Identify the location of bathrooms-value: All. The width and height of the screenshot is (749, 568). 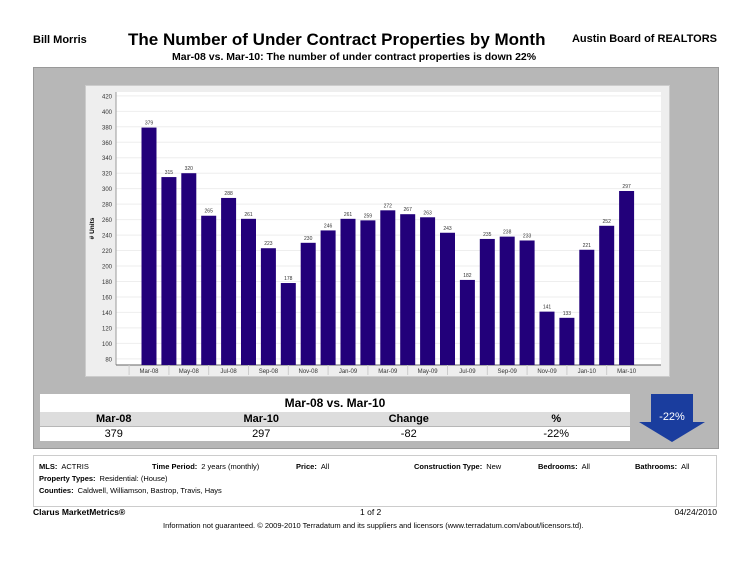
(685, 466).